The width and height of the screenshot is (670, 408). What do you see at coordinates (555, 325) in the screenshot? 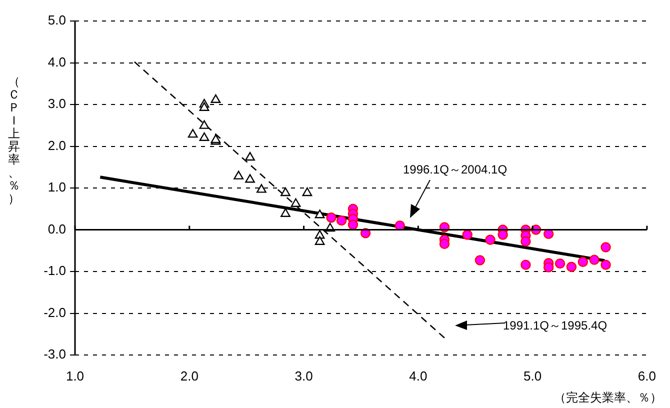
I see `annotation: 1991.1Q～1995.4Q` at bounding box center [555, 325].